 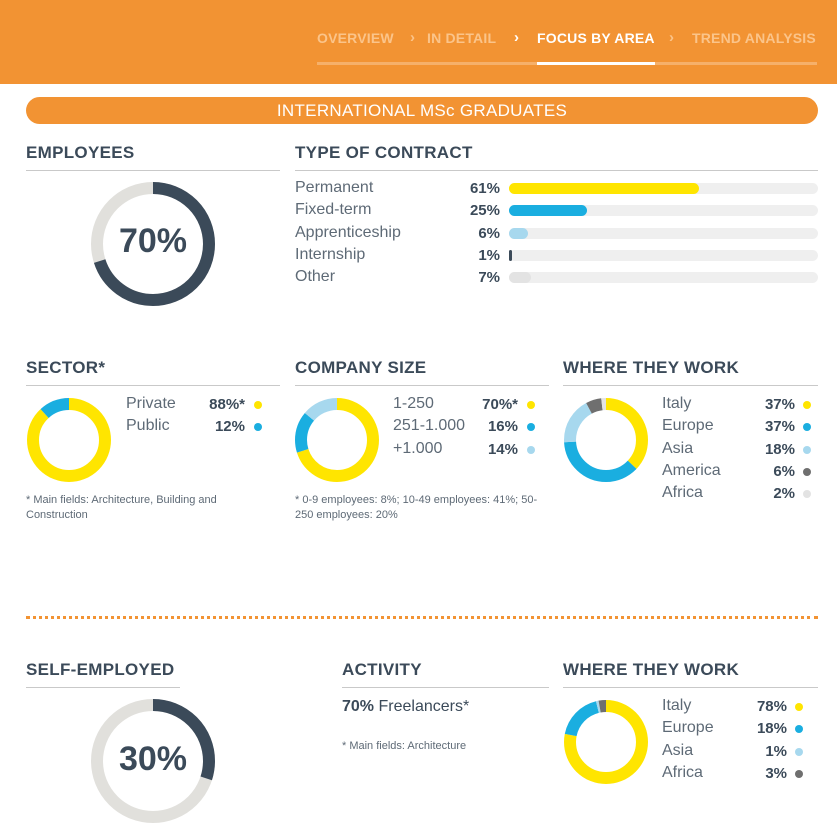 What do you see at coordinates (229, 427) in the screenshot?
I see `legend-value-public: 12%` at bounding box center [229, 427].